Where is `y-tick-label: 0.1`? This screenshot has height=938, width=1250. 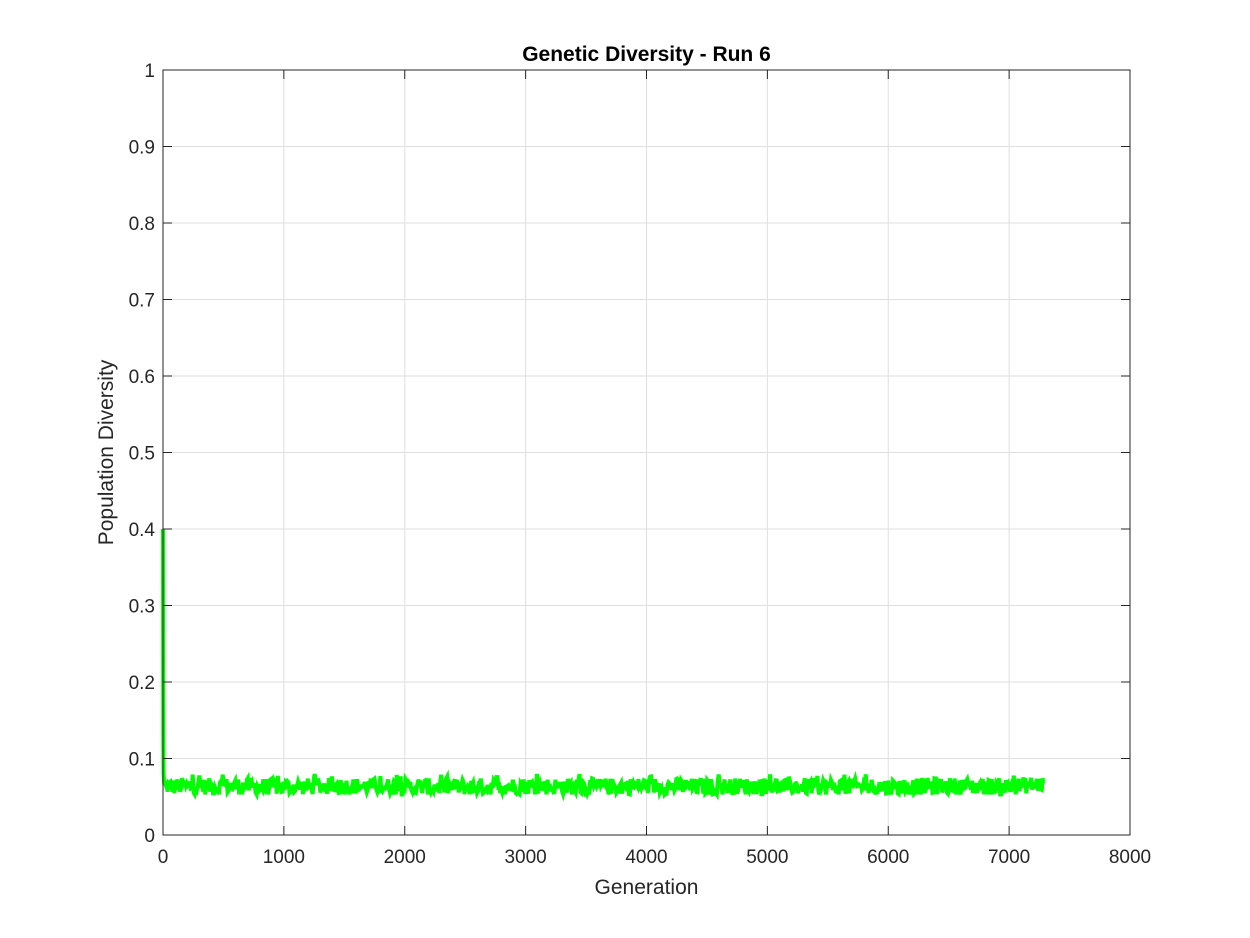 y-tick-label: 0.1 is located at coordinates (142, 760).